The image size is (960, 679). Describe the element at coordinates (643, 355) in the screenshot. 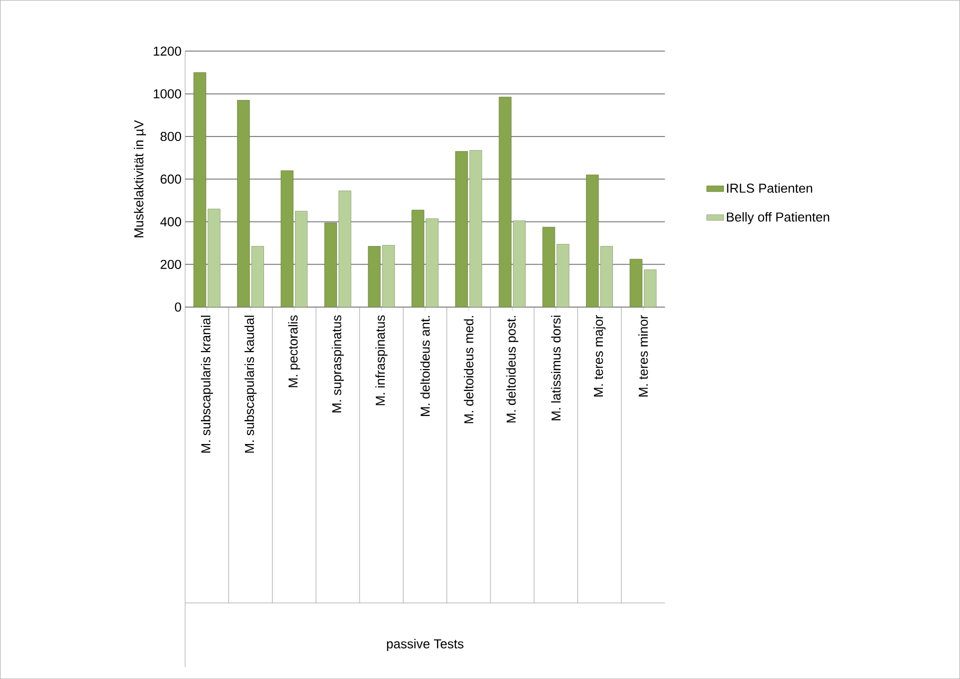

I see `x-tick-label: M. teres minor` at that location.